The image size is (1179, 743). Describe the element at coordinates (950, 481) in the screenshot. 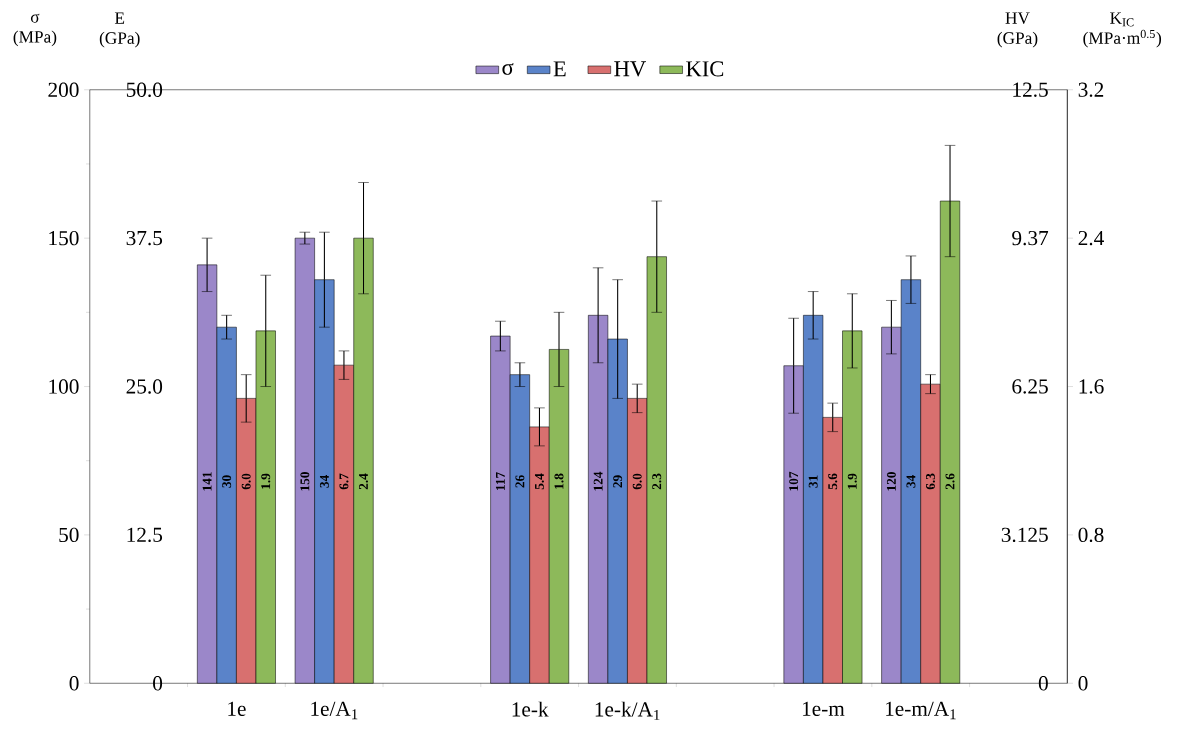

I see `data-label: 2.6` at that location.